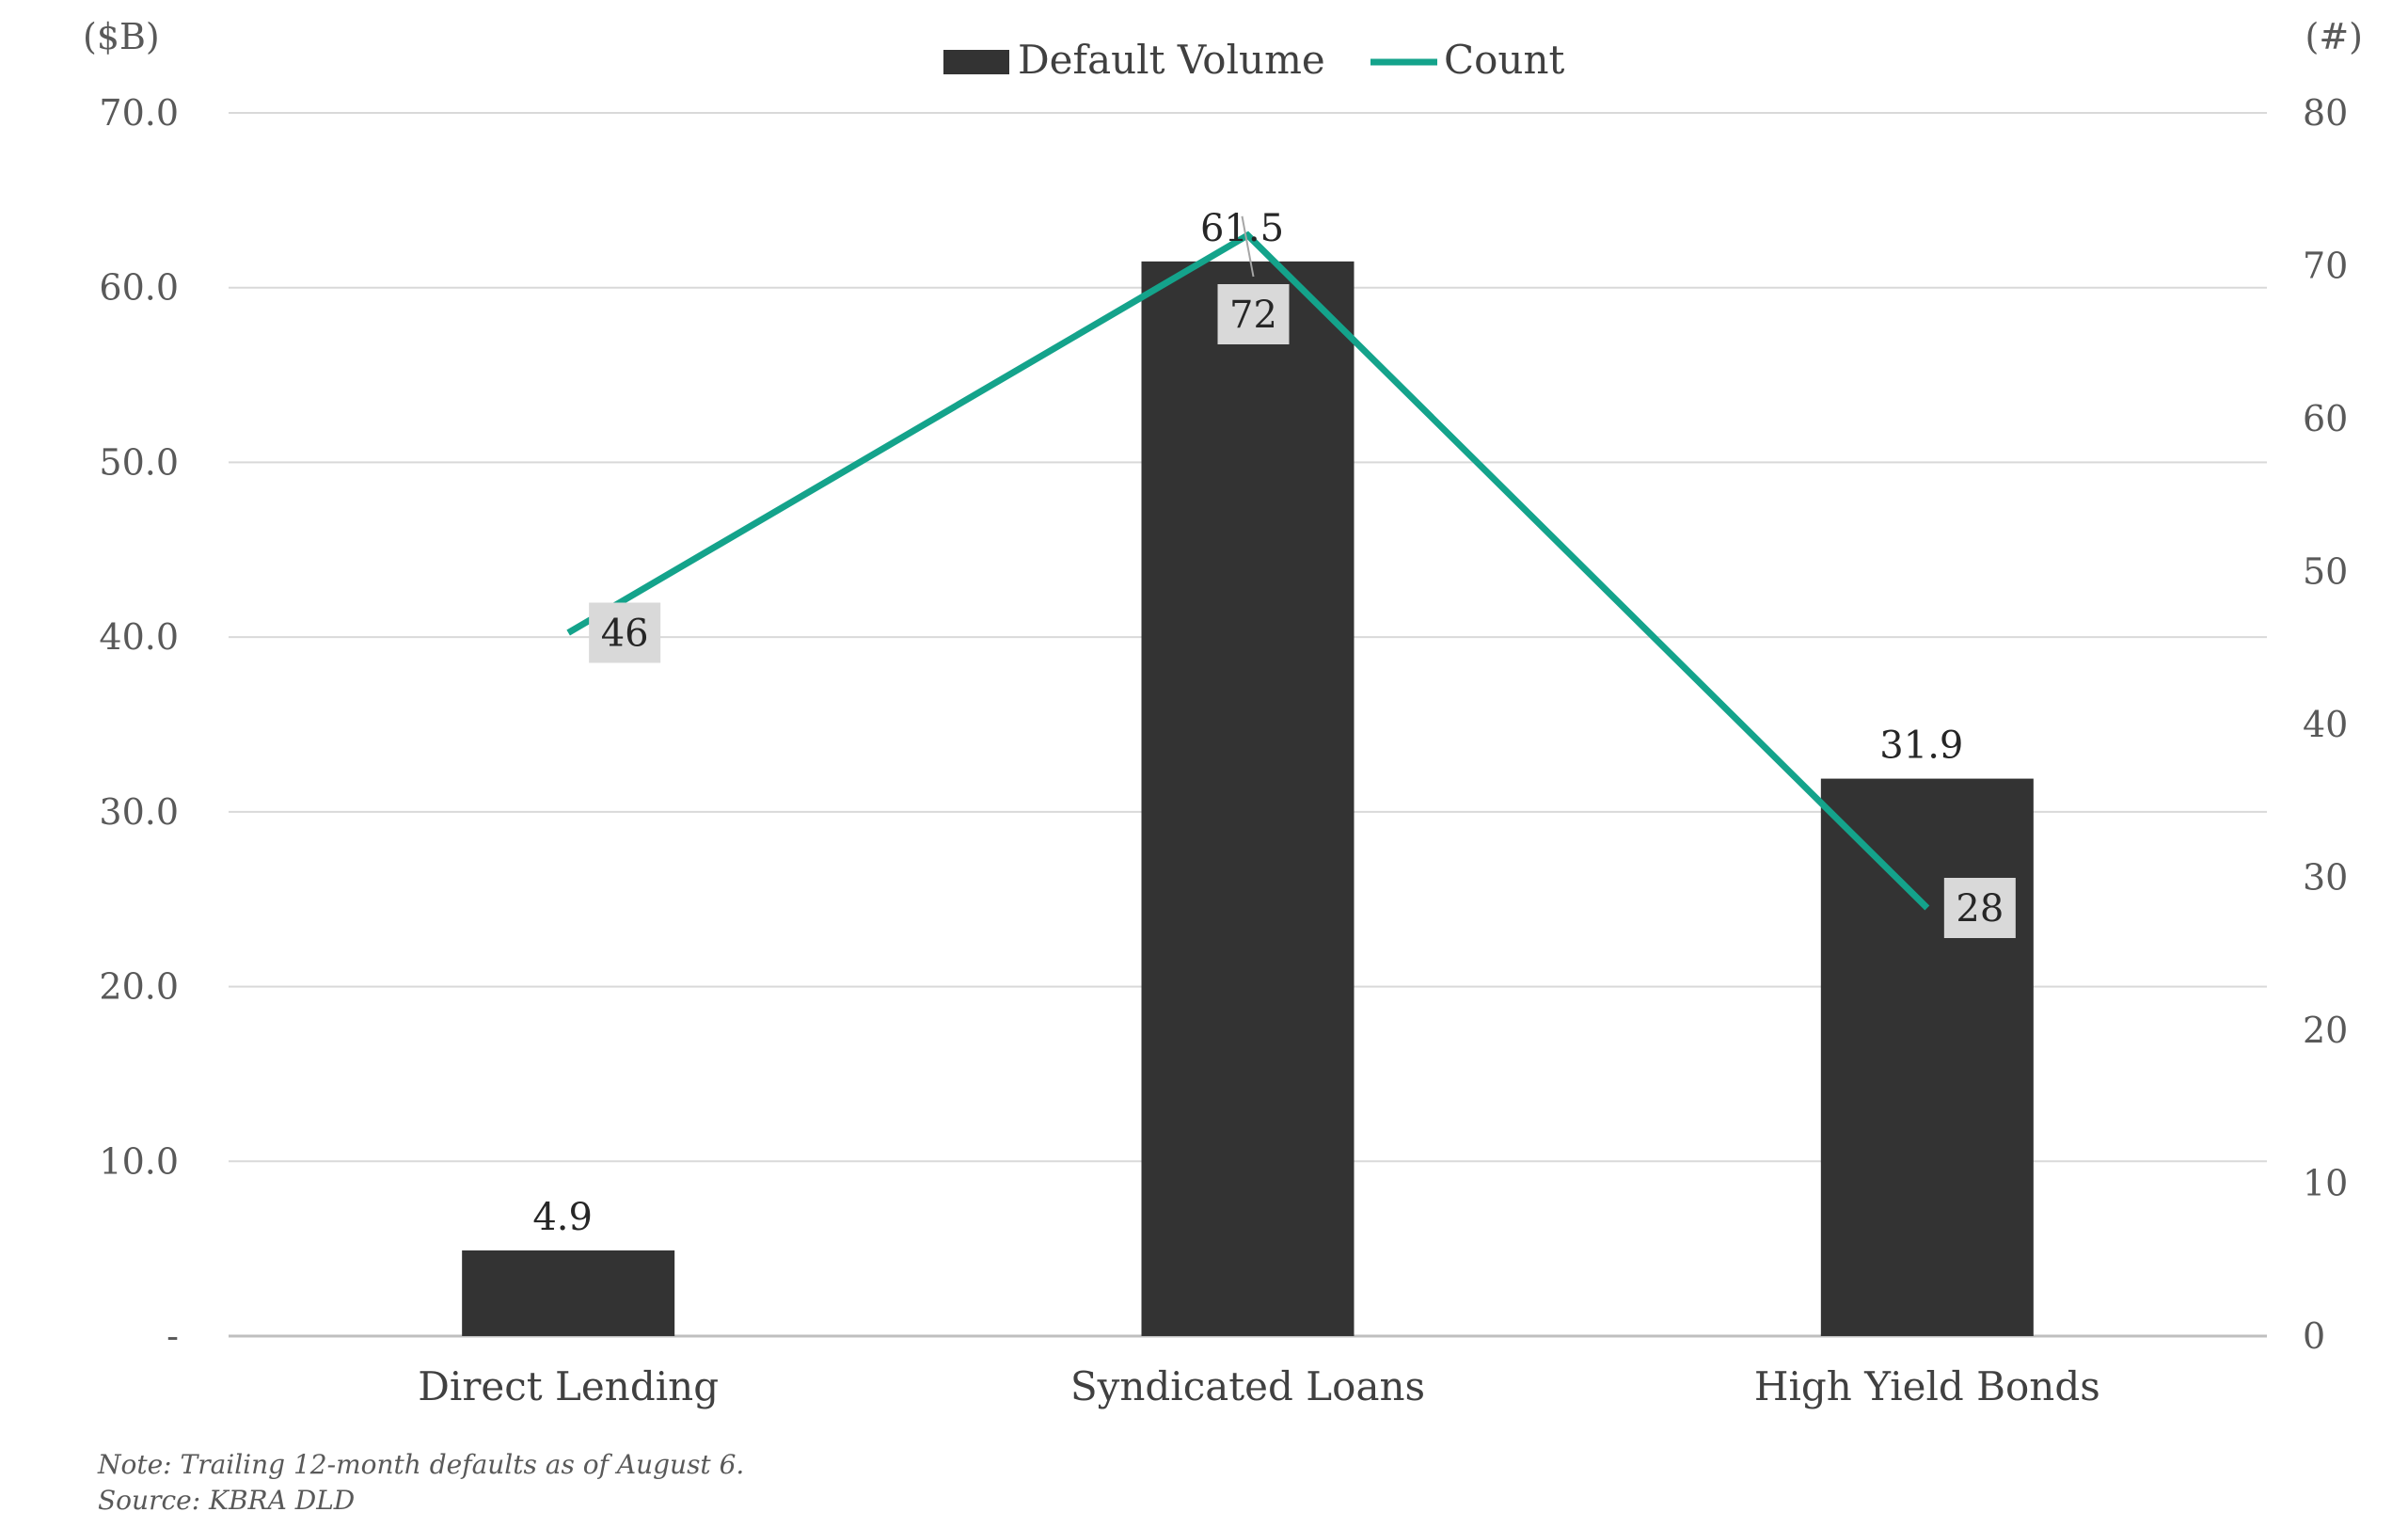 This screenshot has width=2408, height=1528. I want to click on category-label: Syndicated Loans, so click(1248, 1386).